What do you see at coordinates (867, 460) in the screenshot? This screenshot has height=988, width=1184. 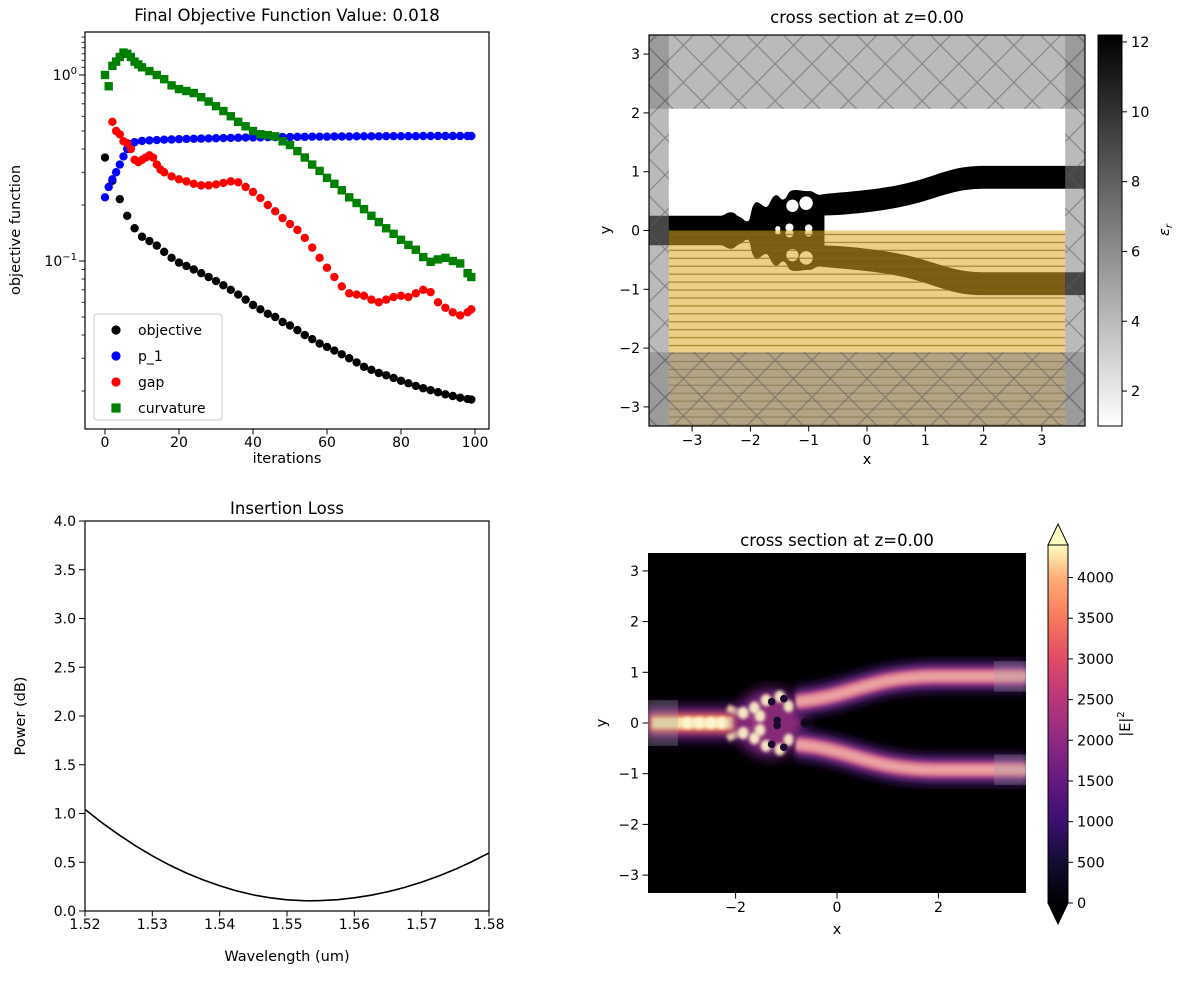 I see `permittivity-x-axis-label: x` at bounding box center [867, 460].